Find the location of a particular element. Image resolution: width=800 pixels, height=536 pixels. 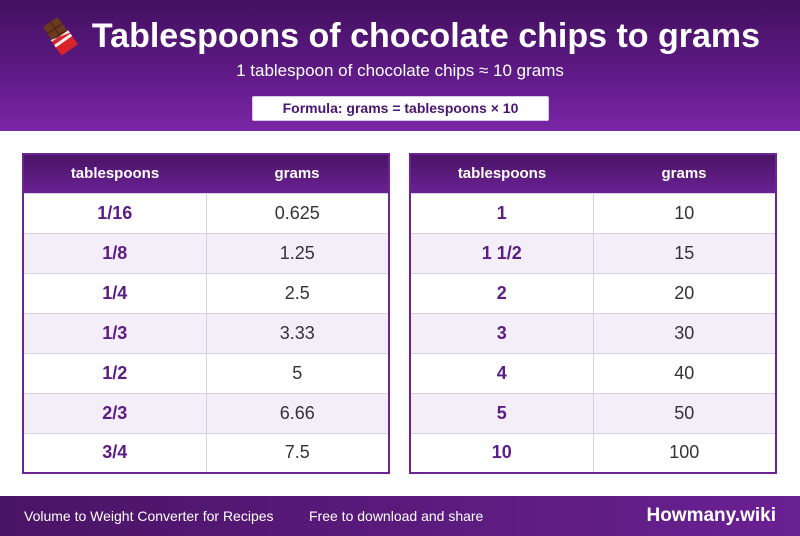

tablespoons-cell: 1 1/2 is located at coordinates (501, 252).